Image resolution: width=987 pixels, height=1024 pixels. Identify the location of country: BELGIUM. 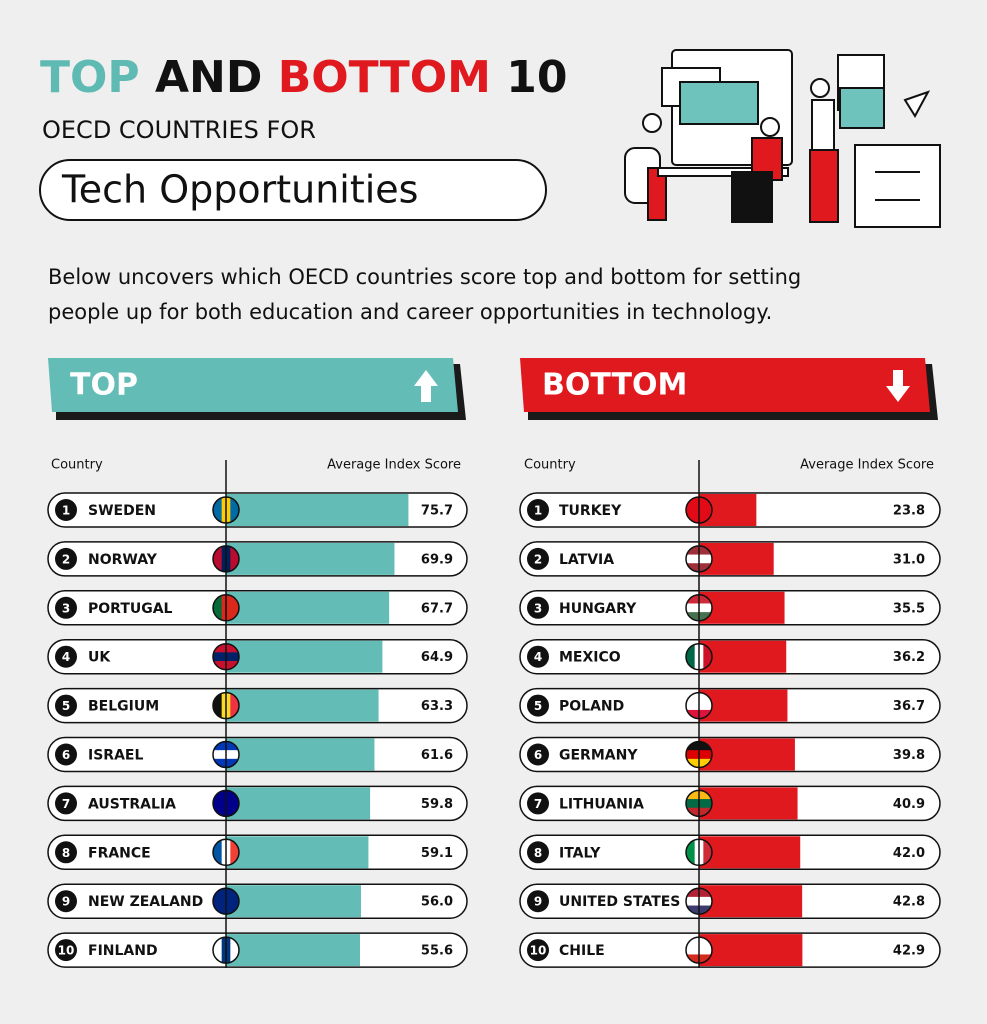
(123, 707).